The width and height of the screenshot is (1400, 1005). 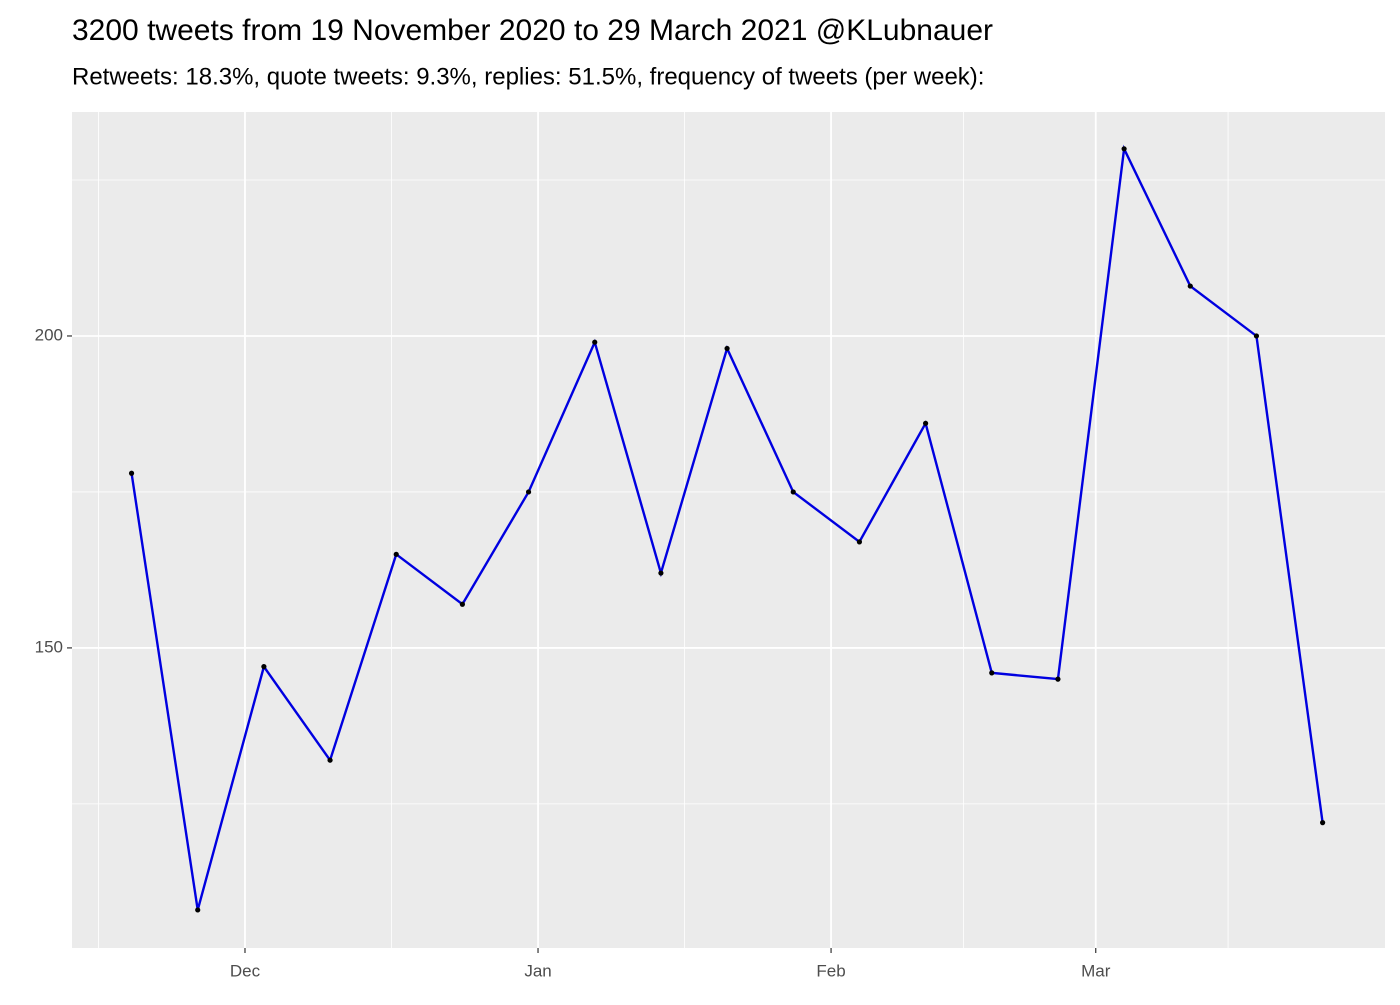 What do you see at coordinates (49, 334) in the screenshot?
I see `y-tick-label: 200` at bounding box center [49, 334].